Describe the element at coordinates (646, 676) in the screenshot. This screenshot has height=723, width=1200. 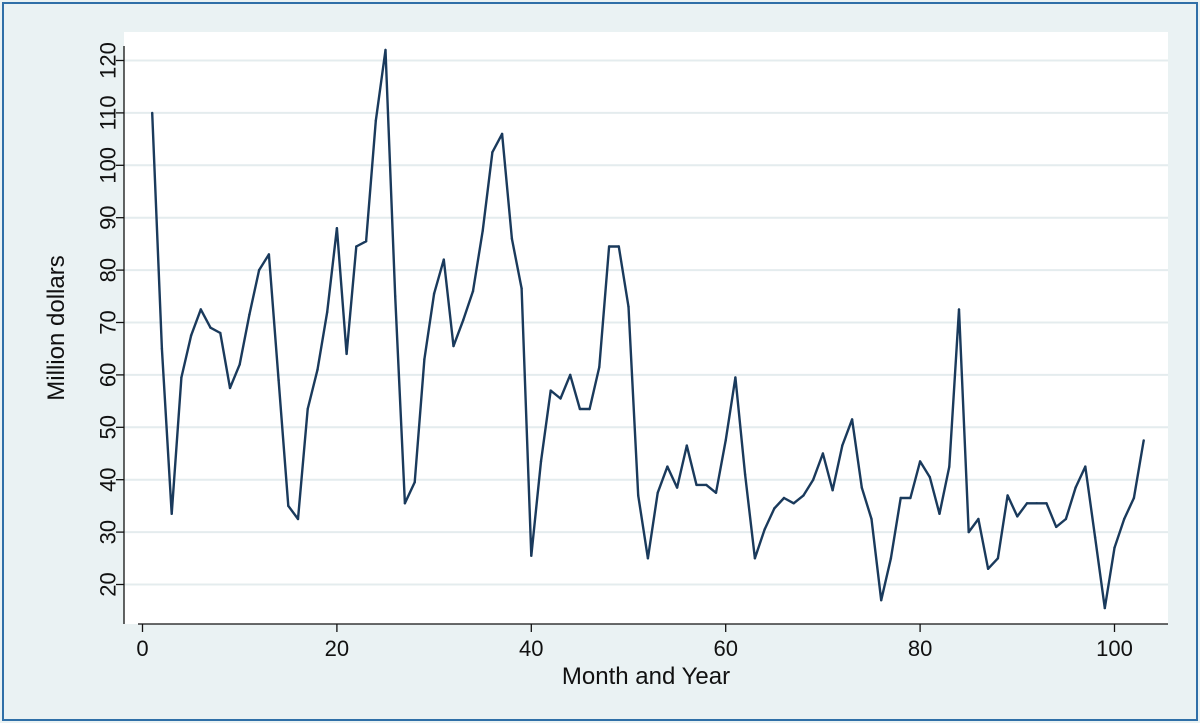
I see `x-axis-title: Month and Year` at that location.